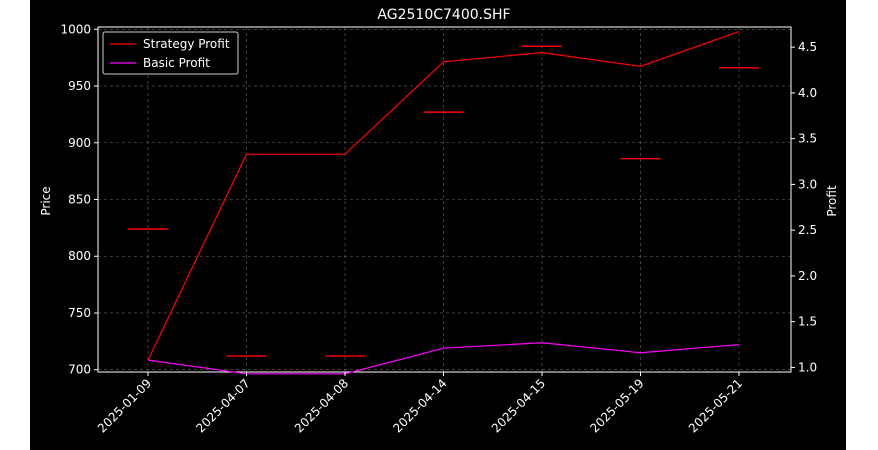 The width and height of the screenshot is (878, 450). What do you see at coordinates (807, 184) in the screenshot?
I see `y-right-tick-label-3.0: 3.0` at bounding box center [807, 184].